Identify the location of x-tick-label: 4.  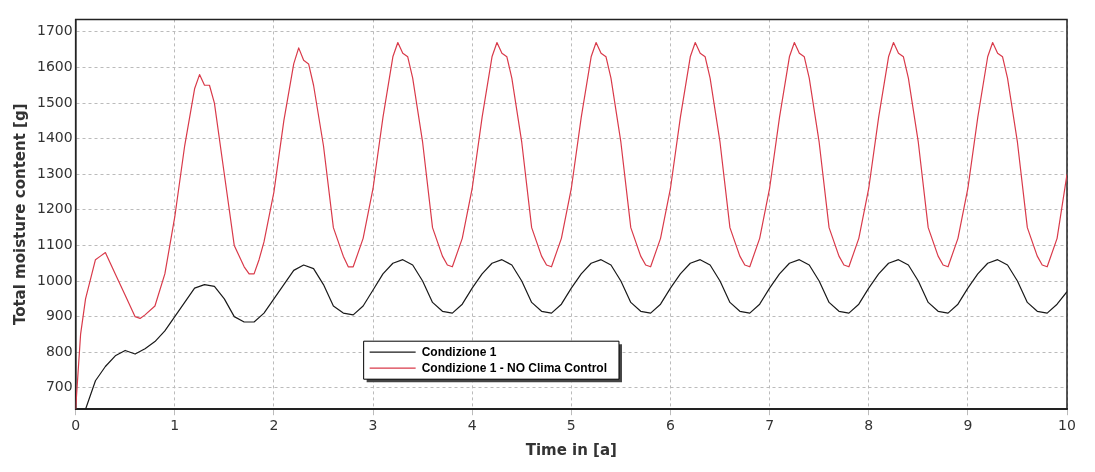
(472, 425).